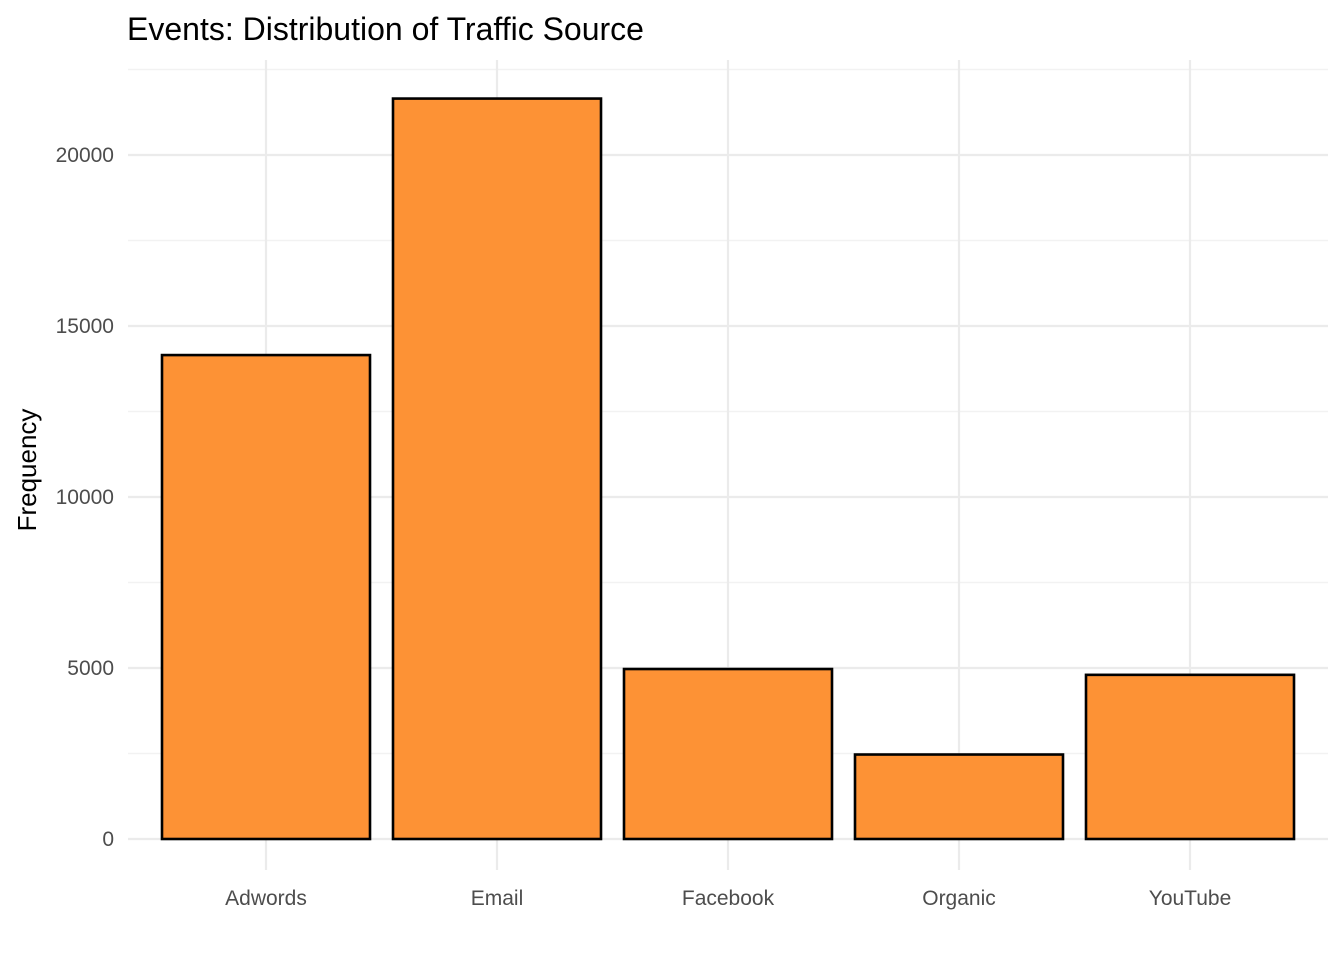 The height and width of the screenshot is (960, 1344). What do you see at coordinates (497, 469) in the screenshot?
I see `bar-email` at bounding box center [497, 469].